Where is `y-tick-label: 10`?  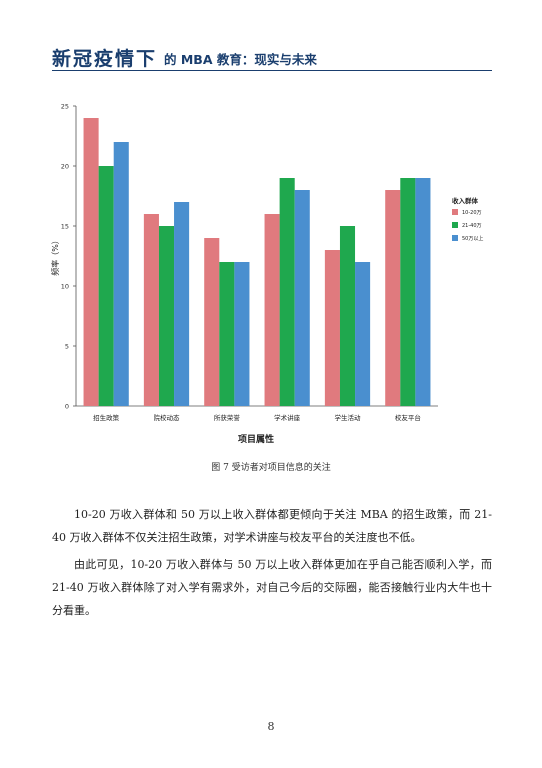 y-tick-label: 10 is located at coordinates (65, 287).